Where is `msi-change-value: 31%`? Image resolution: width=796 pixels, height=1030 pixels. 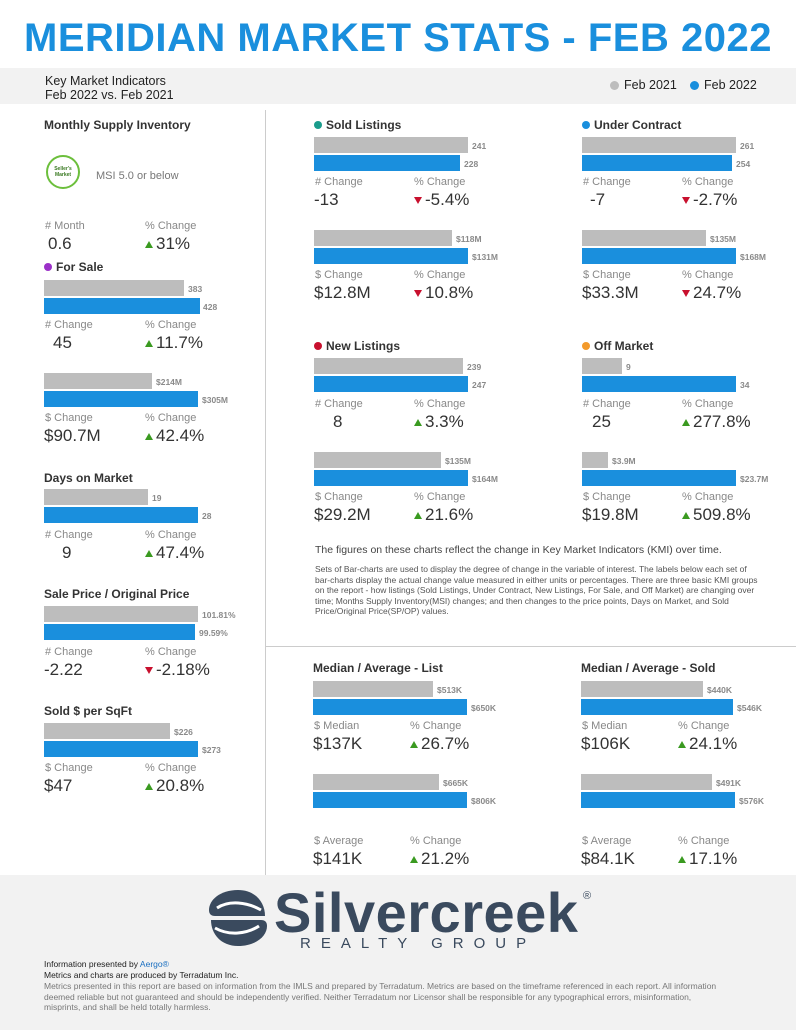 msi-change-value: 31% is located at coordinates (173, 243).